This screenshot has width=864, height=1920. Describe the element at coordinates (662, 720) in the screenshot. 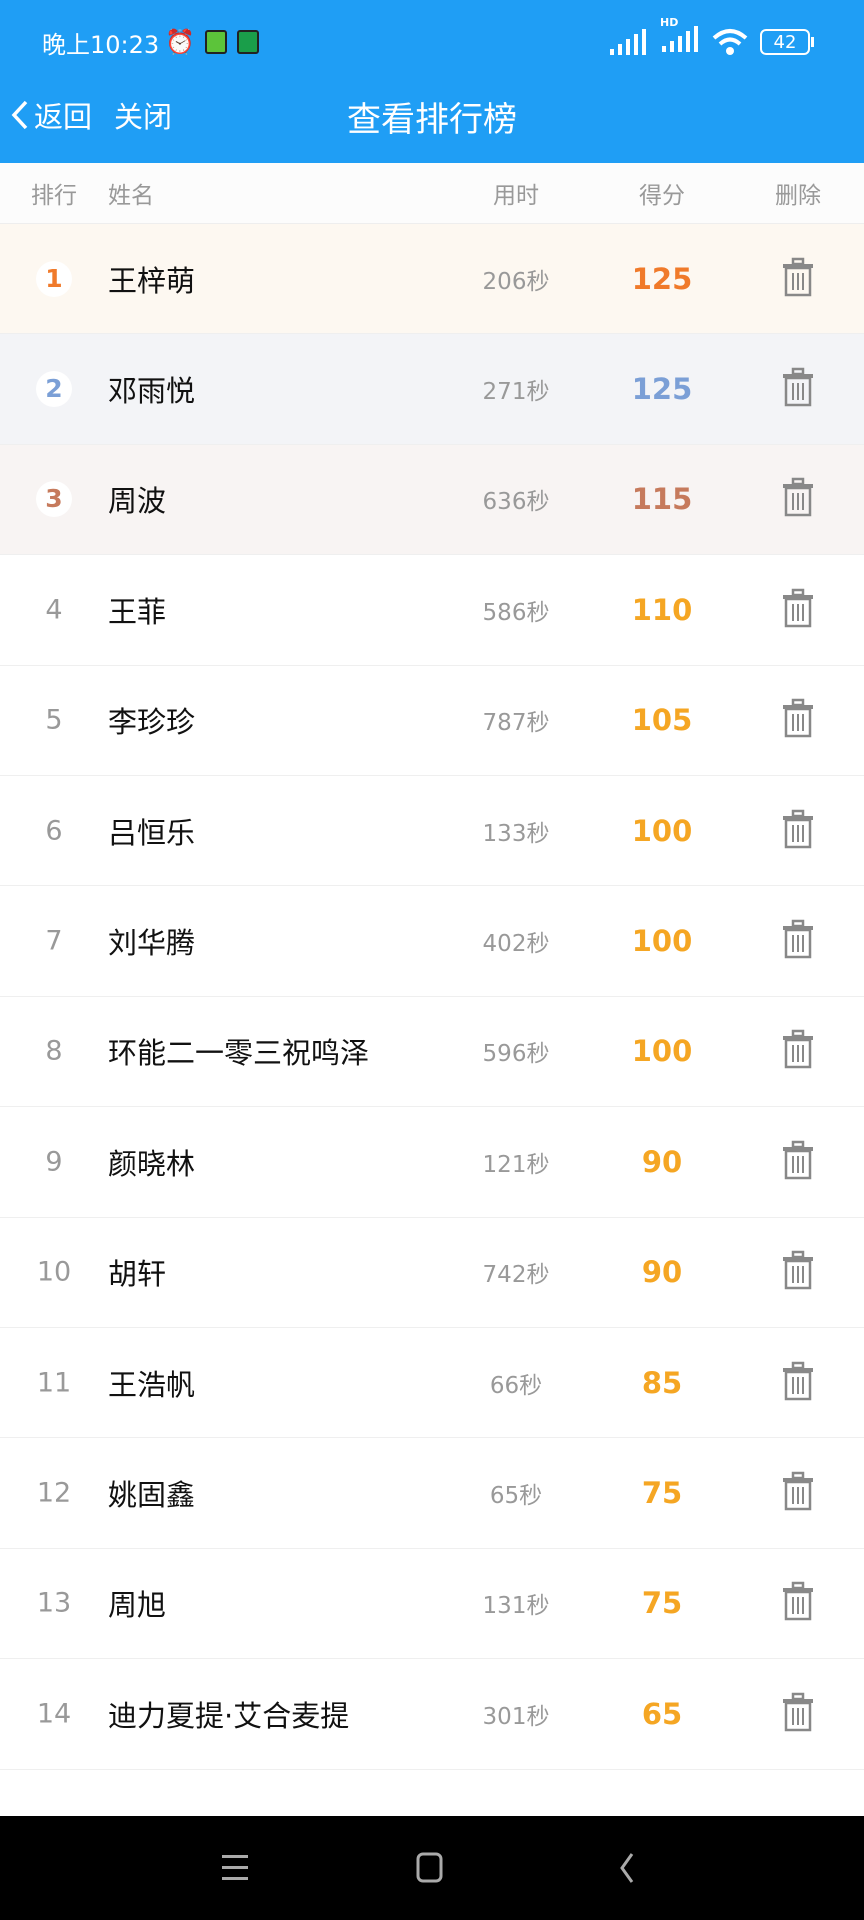

I see `score: 105` at that location.